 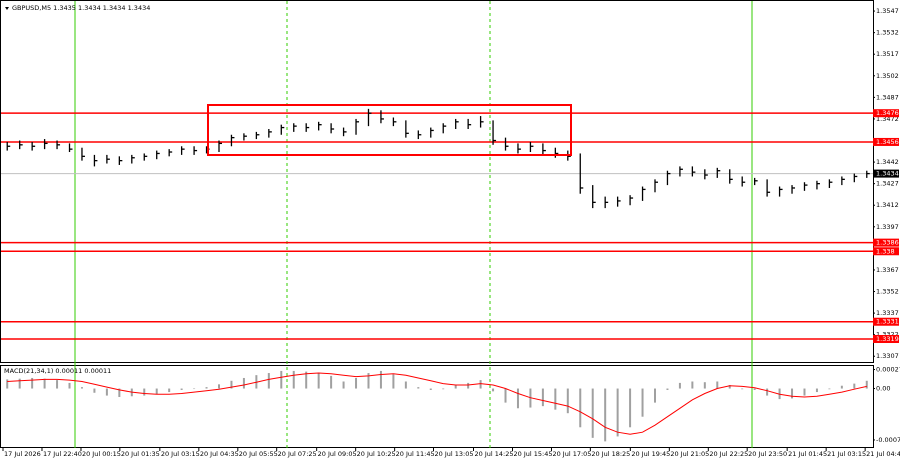 What do you see at coordinates (887, 54) in the screenshot?
I see `y-tick-label: 1.3517` at bounding box center [887, 54].